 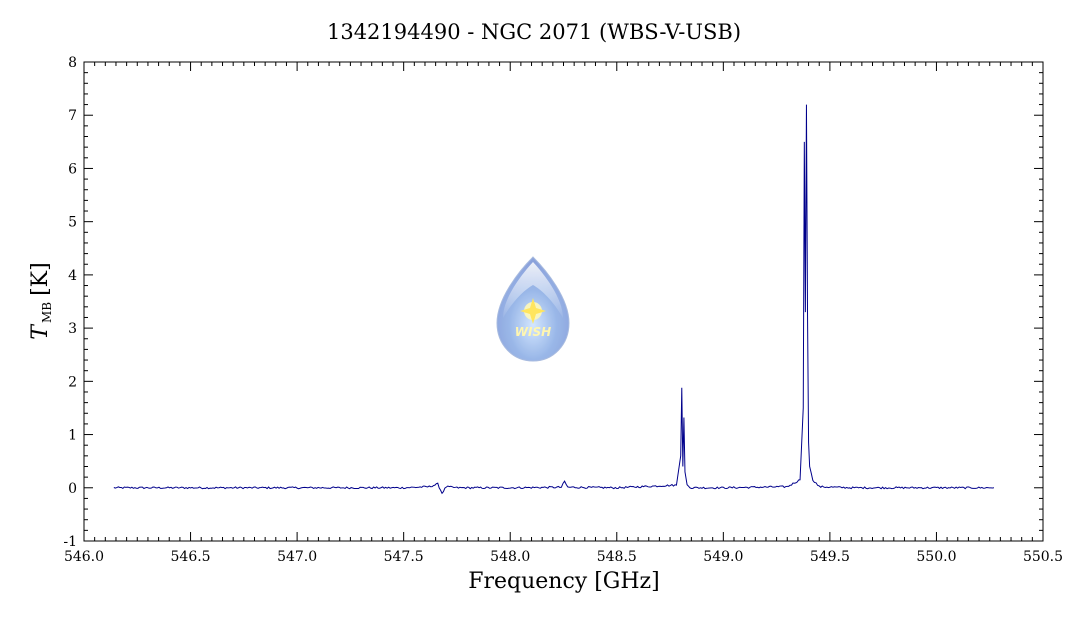 What do you see at coordinates (72, 329) in the screenshot?
I see `y-tick-label: 3` at bounding box center [72, 329].